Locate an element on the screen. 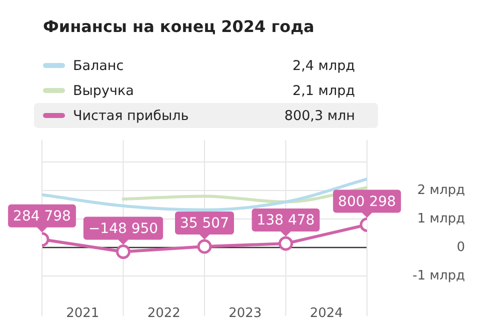 The height and width of the screenshot is (335, 503). legend-label: Баланс is located at coordinates (99, 66).